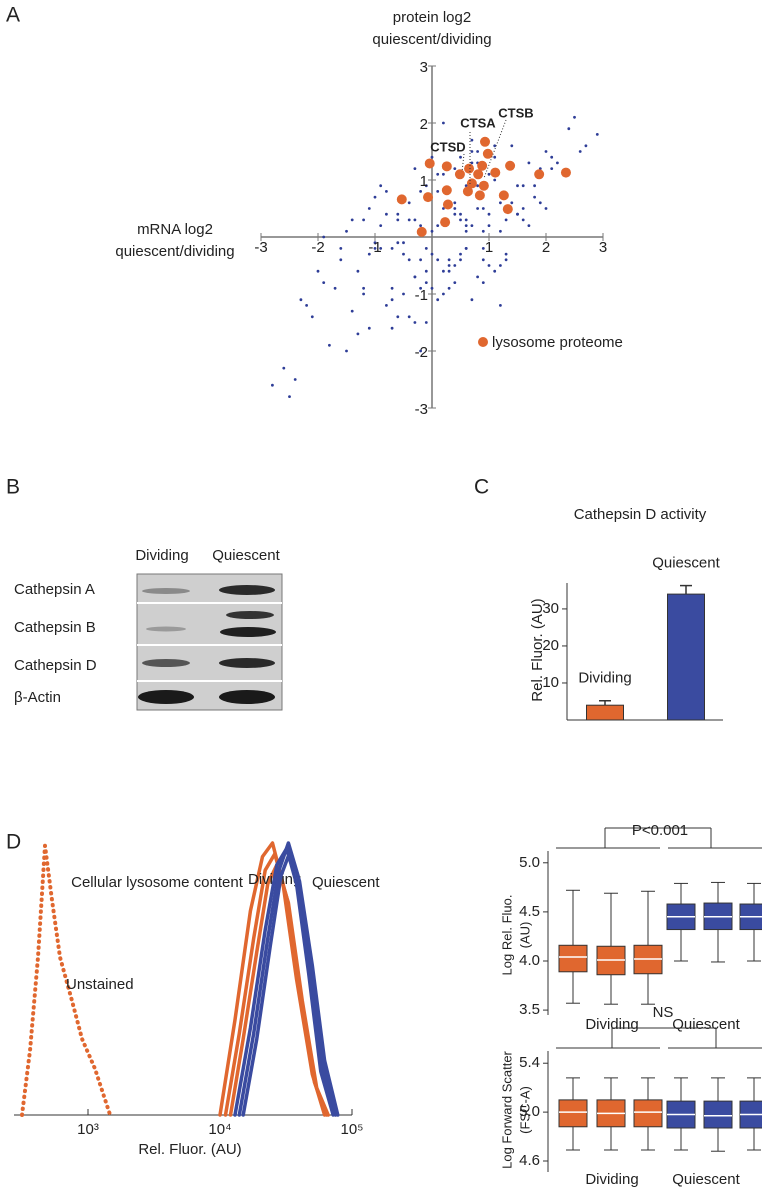 Image resolution: width=762 pixels, height=1190 pixels. I want to click on group-label: Dividing, so click(611, 1024).